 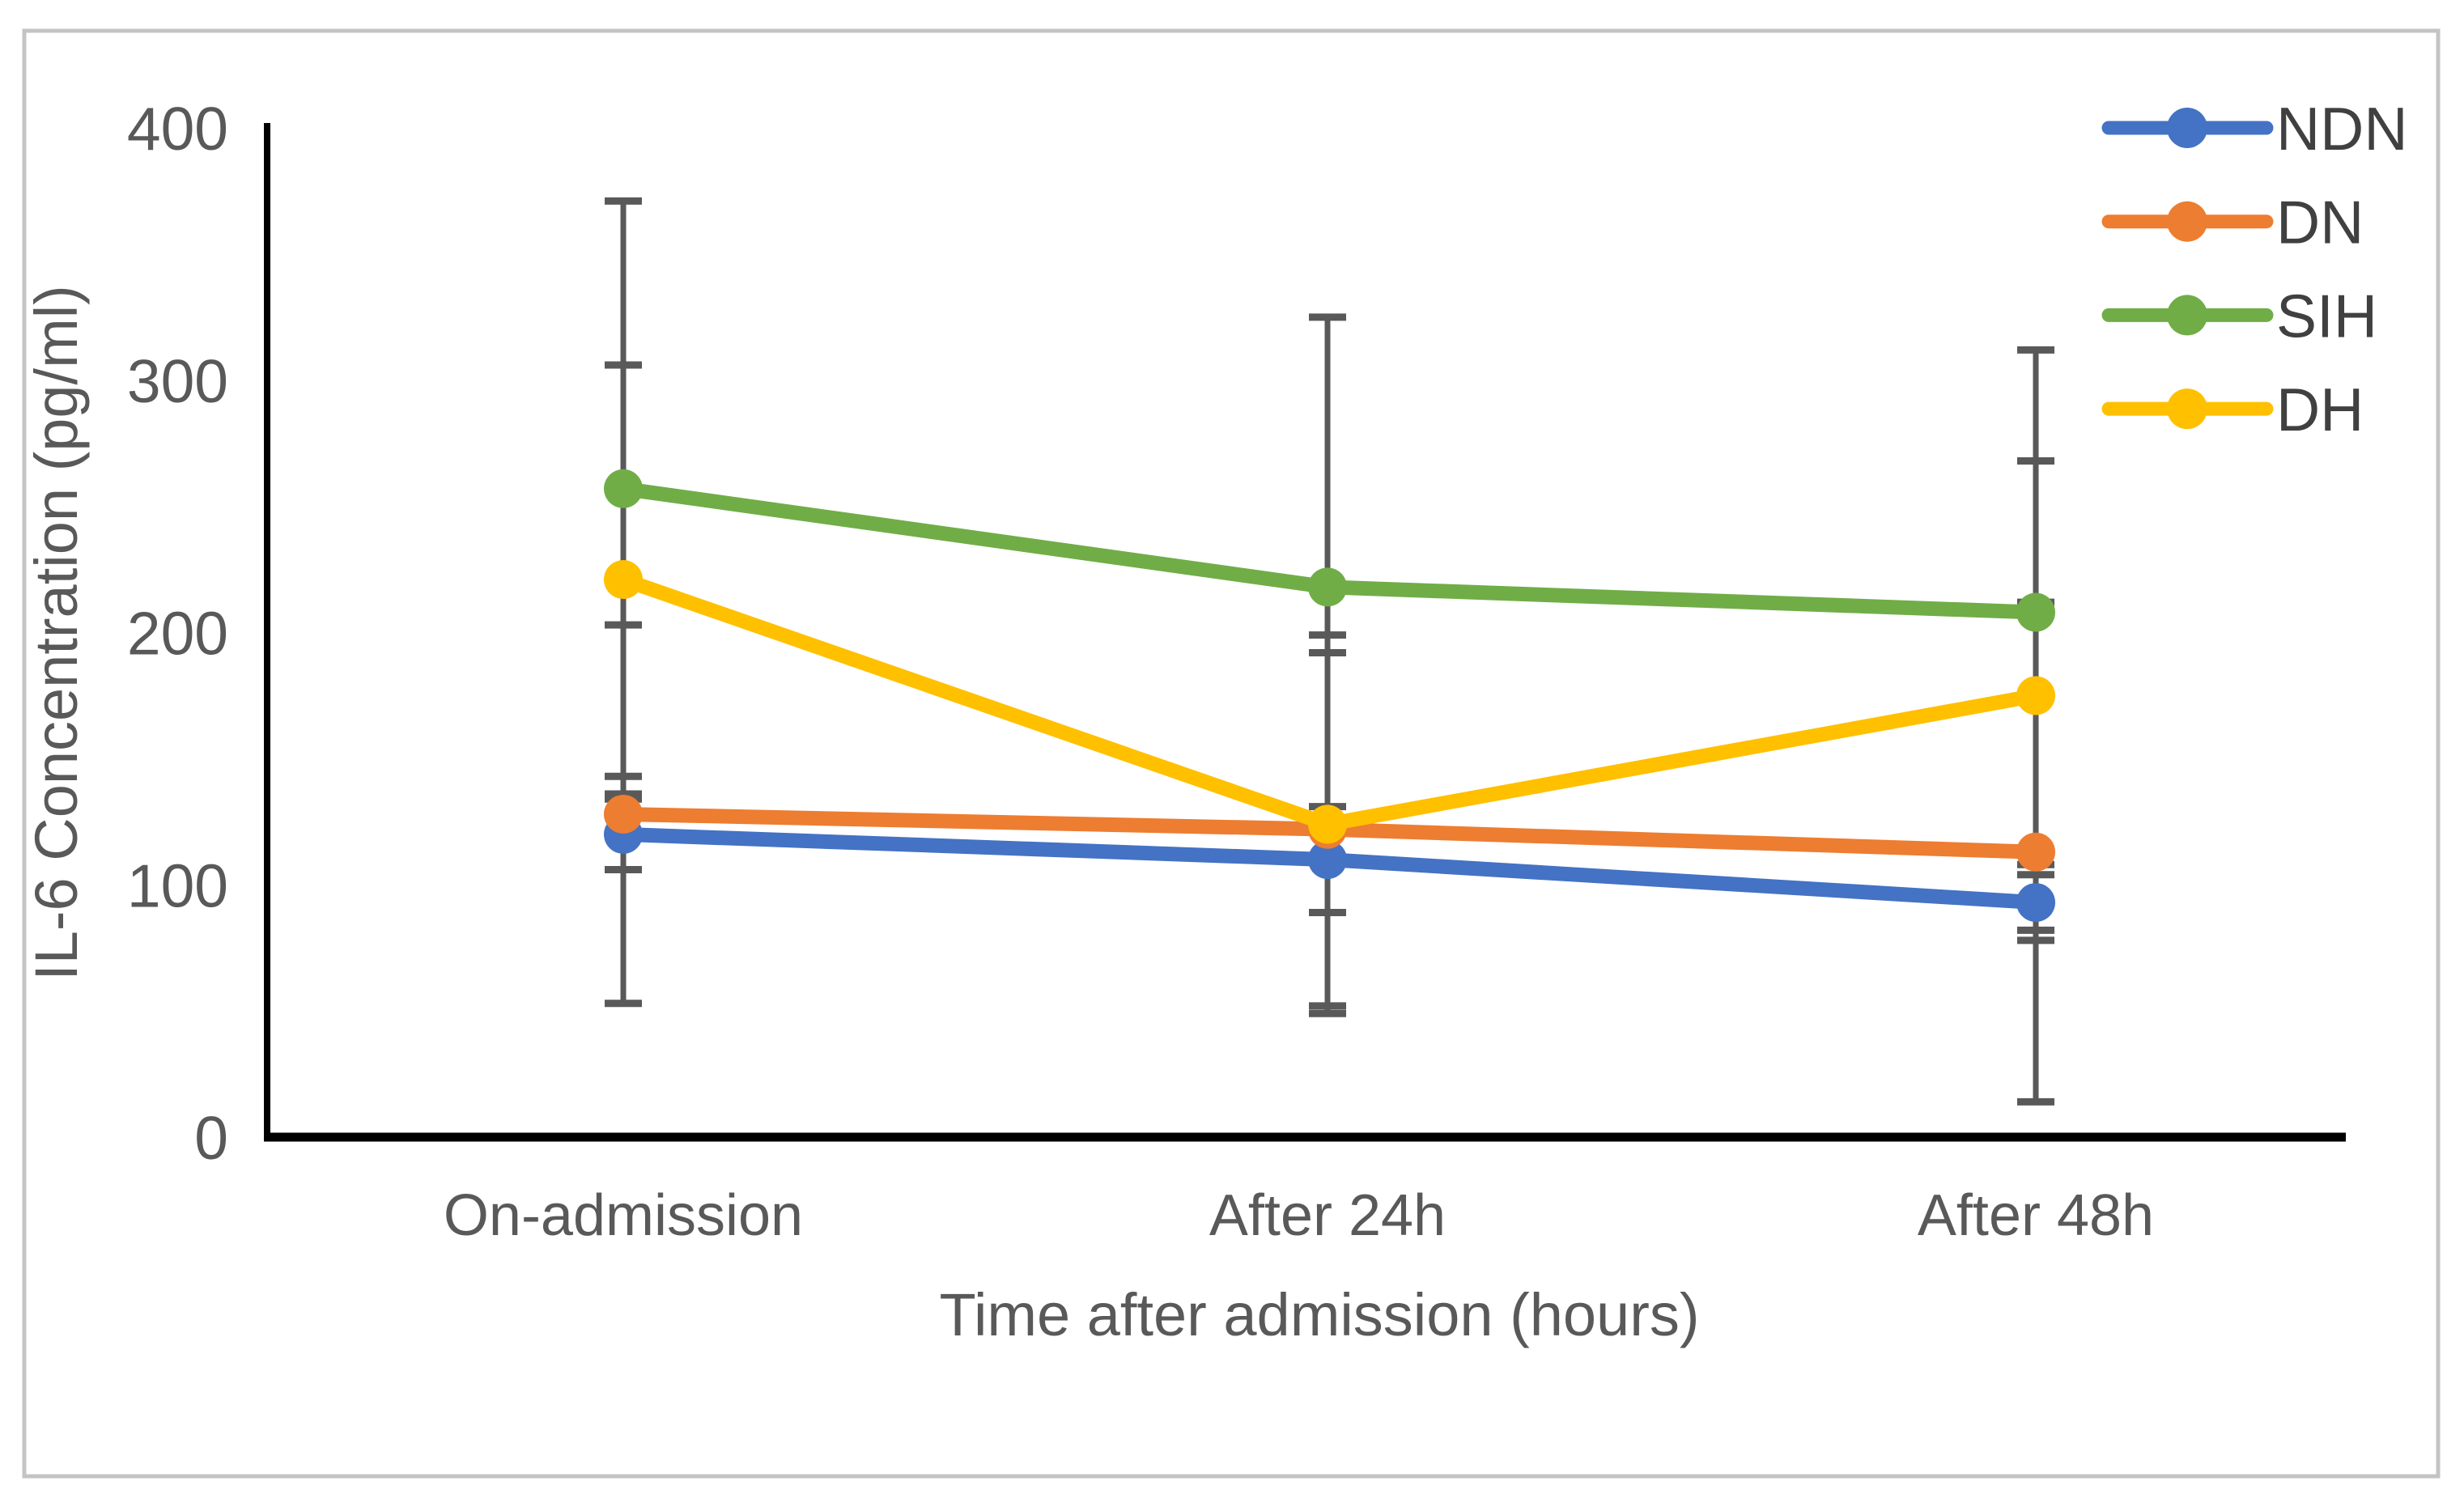 I want to click on legend-label-DH: DH, so click(x=2320, y=410).